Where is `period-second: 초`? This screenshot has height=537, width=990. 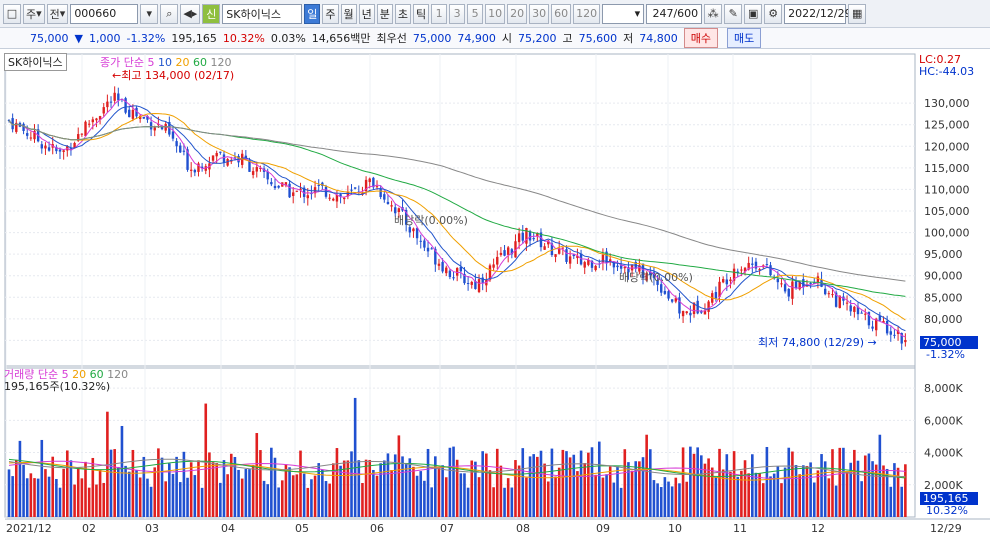 period-second: 초 is located at coordinates (403, 13).